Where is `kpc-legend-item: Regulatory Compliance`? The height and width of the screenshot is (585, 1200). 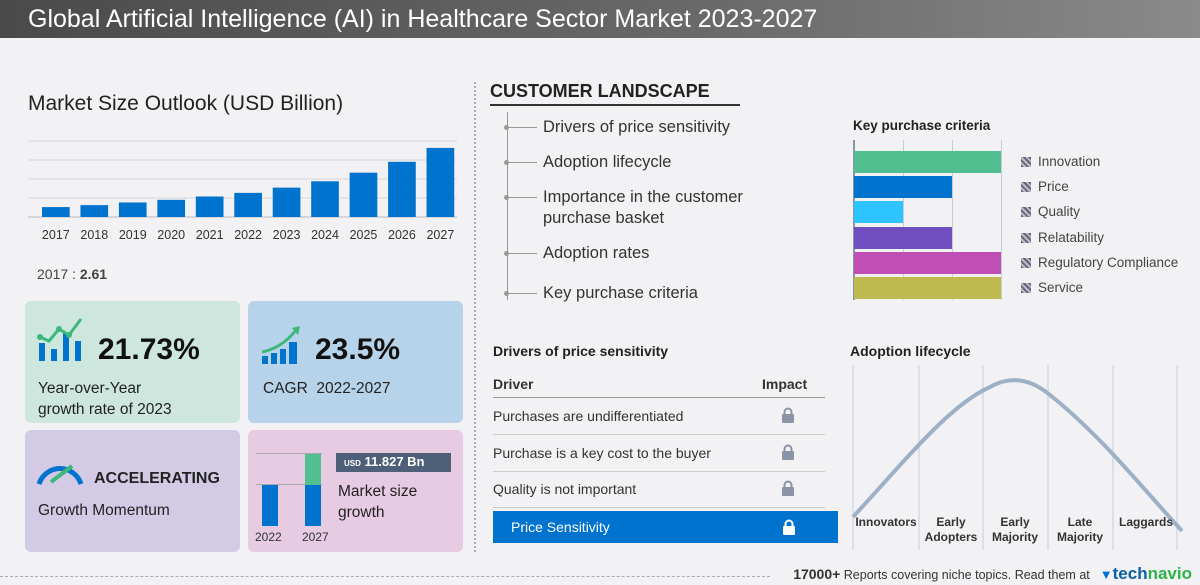 kpc-legend-item: Regulatory Compliance is located at coordinates (1099, 262).